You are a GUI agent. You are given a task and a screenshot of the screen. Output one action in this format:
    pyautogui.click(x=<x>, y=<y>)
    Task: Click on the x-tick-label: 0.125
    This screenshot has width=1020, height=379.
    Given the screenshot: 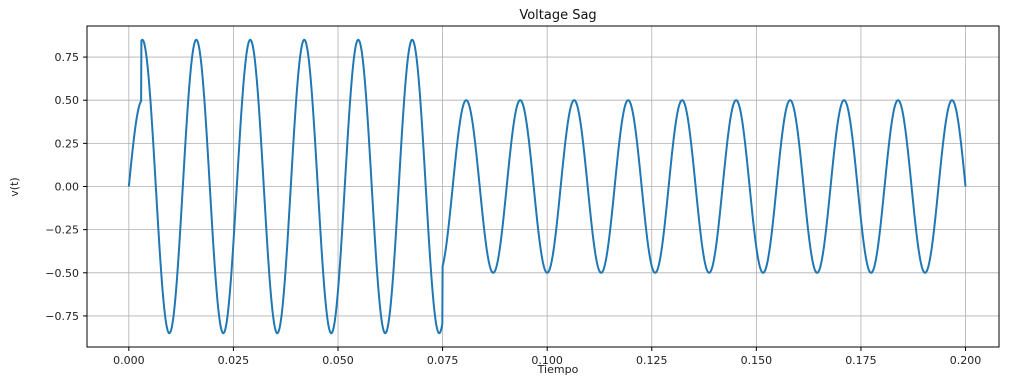 What is the action you would take?
    pyautogui.click(x=652, y=360)
    